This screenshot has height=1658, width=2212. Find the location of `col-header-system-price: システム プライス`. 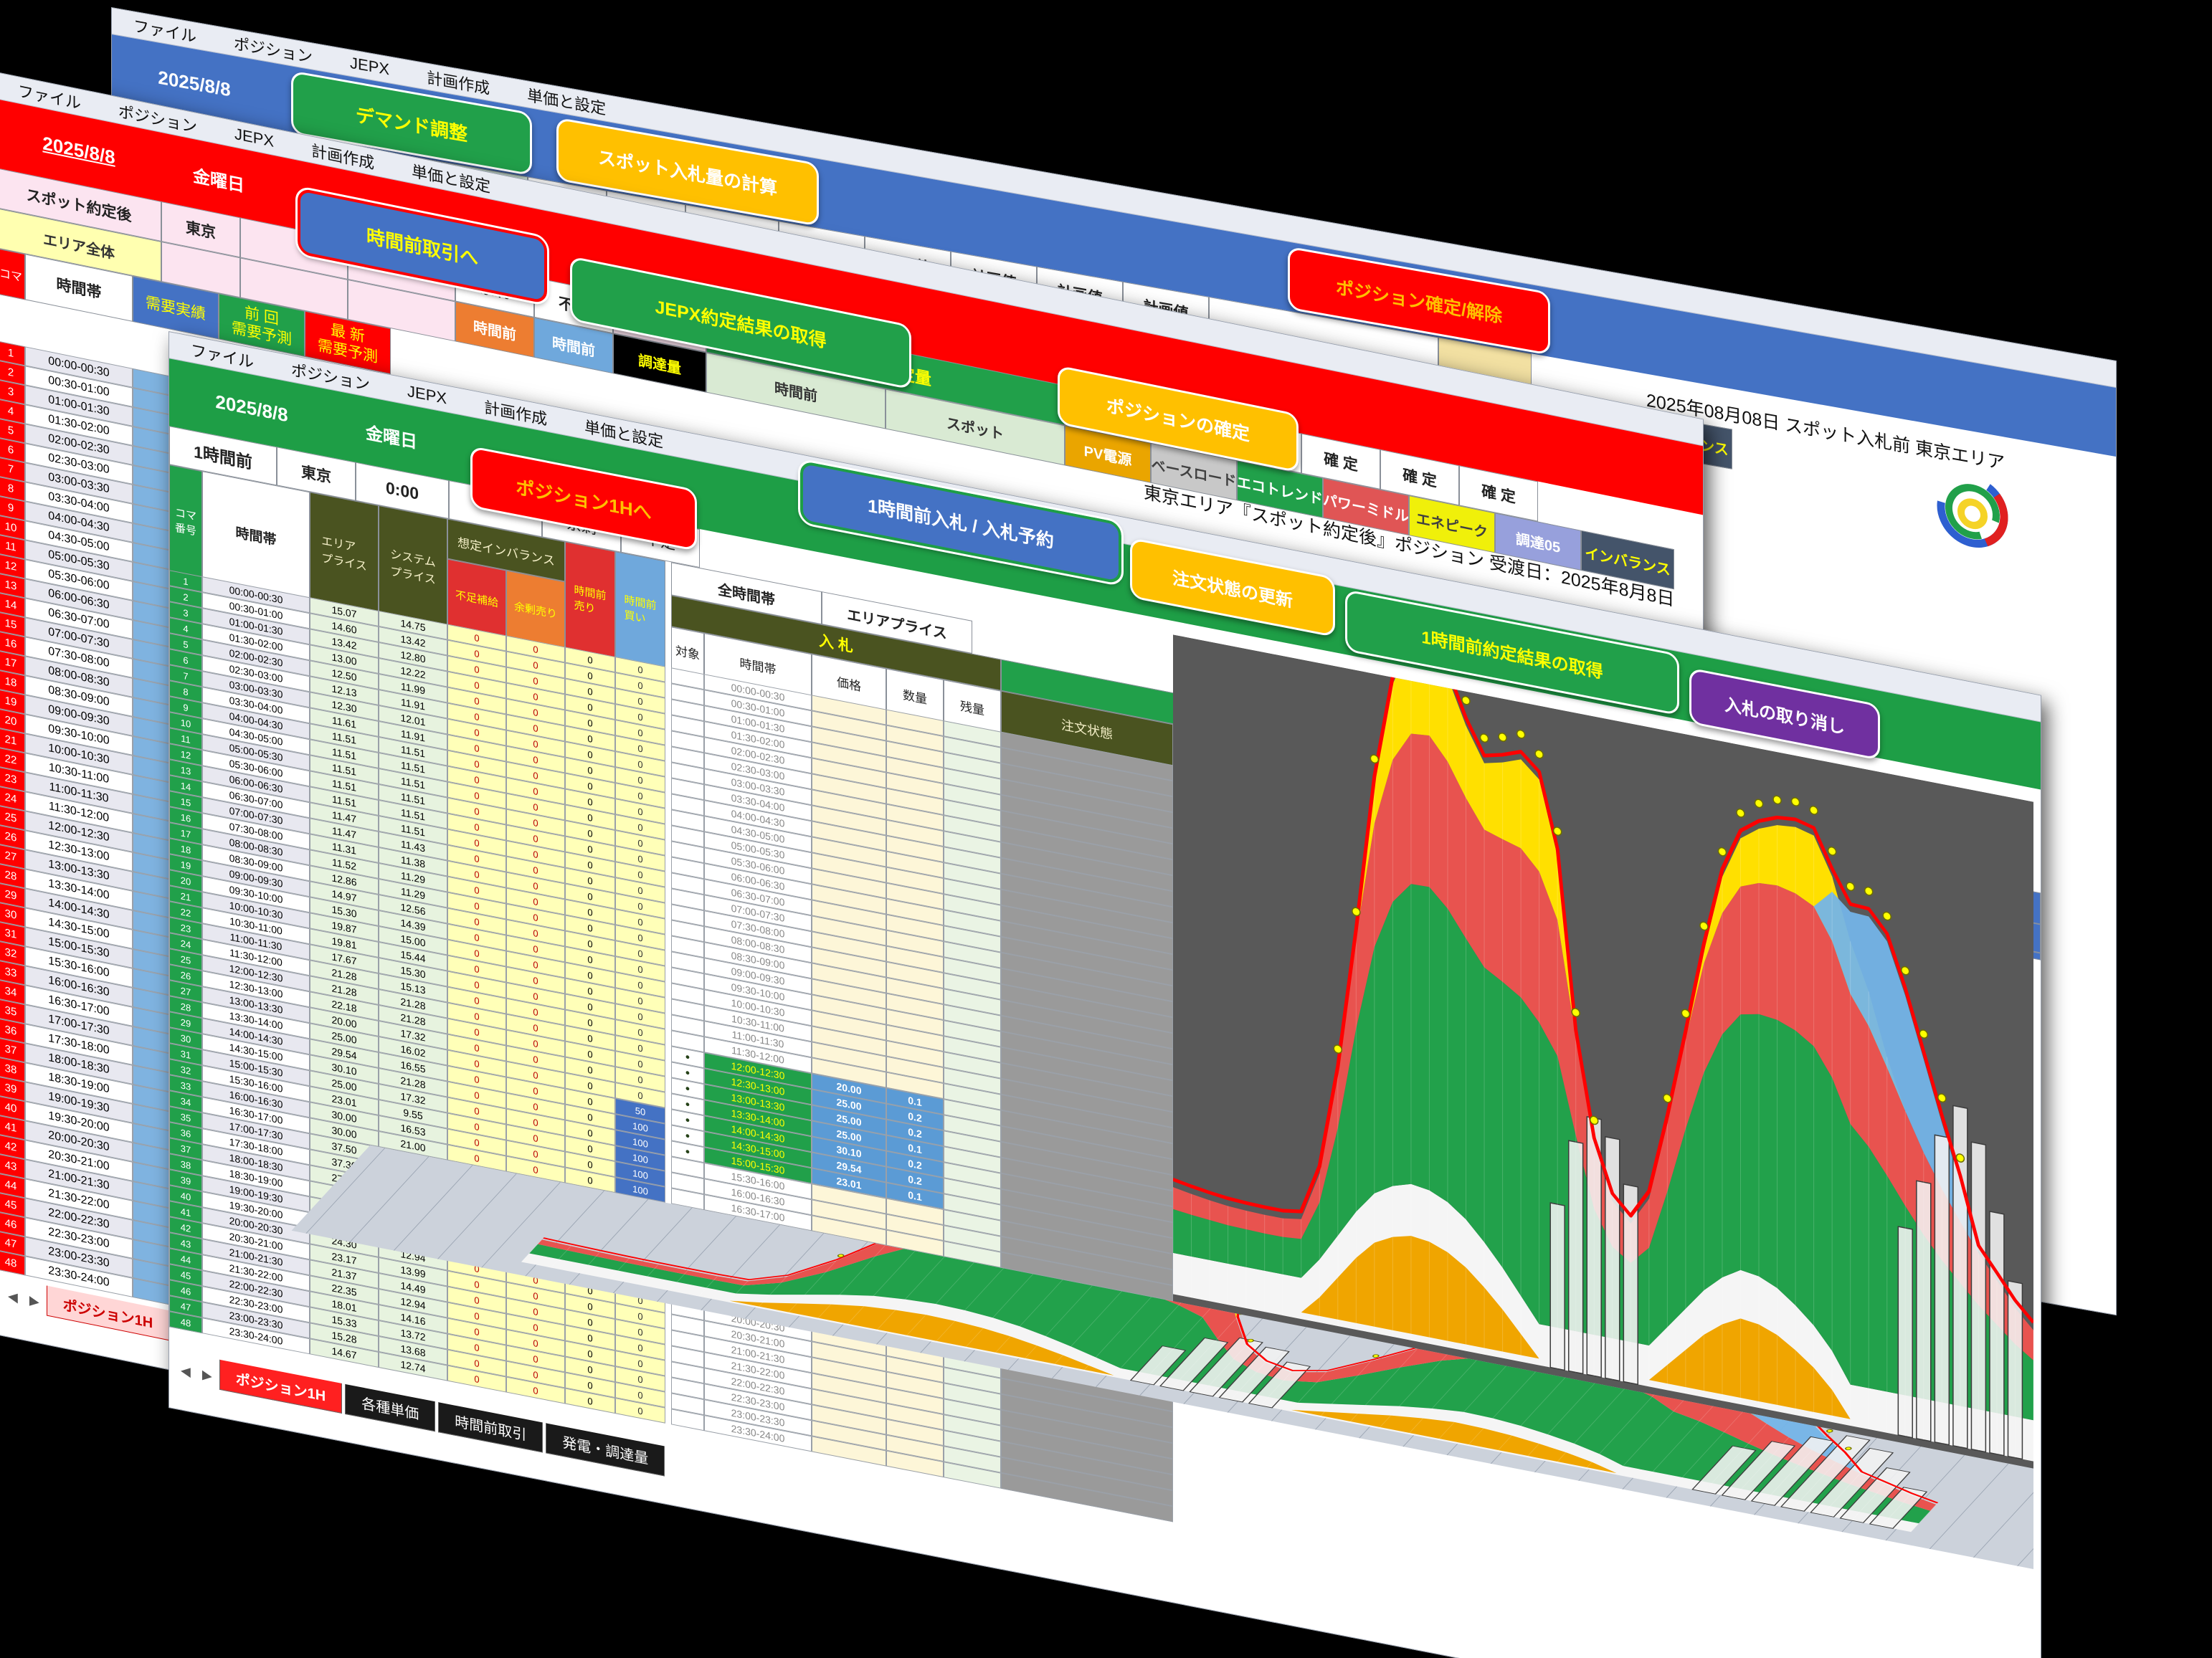

col-header-system-price: システム プライス is located at coordinates (413, 565).